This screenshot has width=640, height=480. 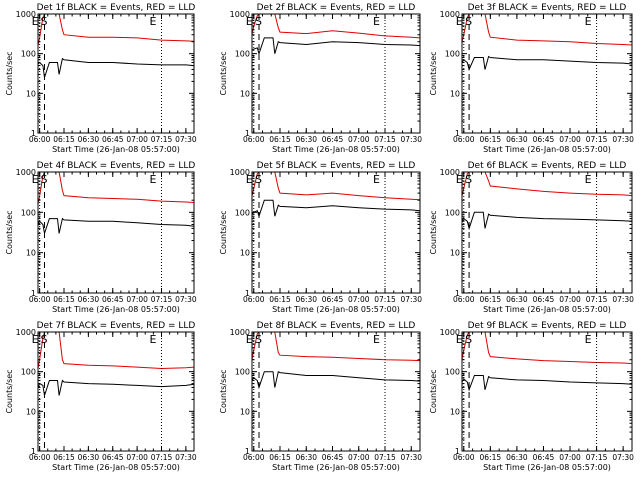 What do you see at coordinates (547, 326) in the screenshot?
I see `panel-title: Det 9f BLACK = Events, RED = LLD` at bounding box center [547, 326].